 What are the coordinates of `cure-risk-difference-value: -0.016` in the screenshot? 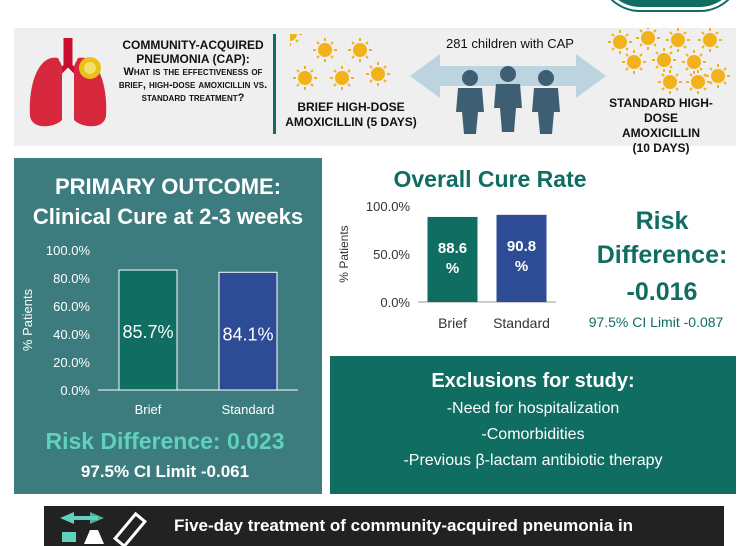 It's located at (662, 292).